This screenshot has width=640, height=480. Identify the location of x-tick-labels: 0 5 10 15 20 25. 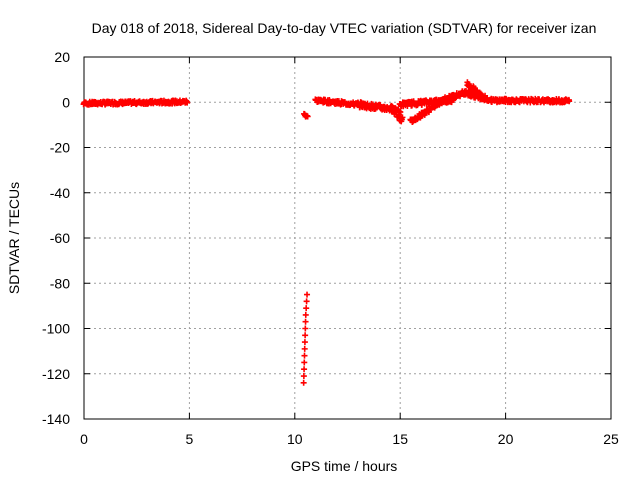
(349, 439).